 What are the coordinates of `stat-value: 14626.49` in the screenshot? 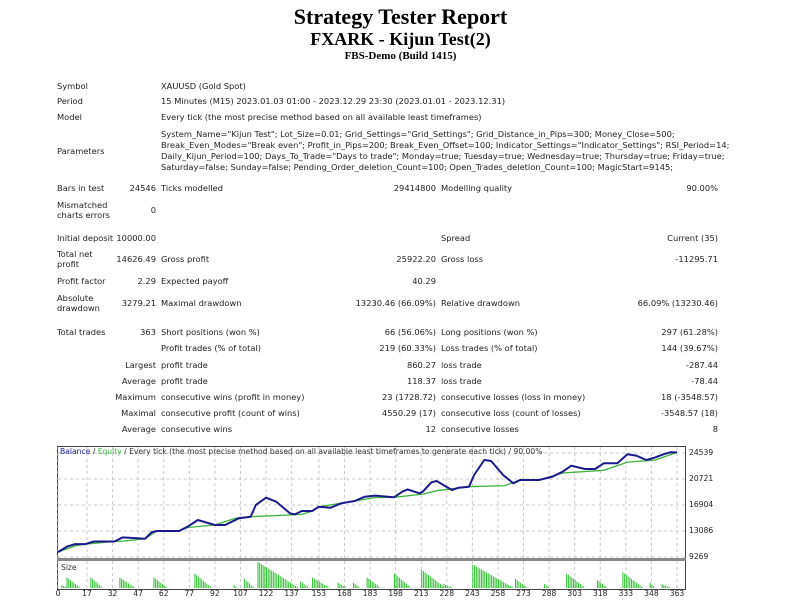 It's located at (136, 259).